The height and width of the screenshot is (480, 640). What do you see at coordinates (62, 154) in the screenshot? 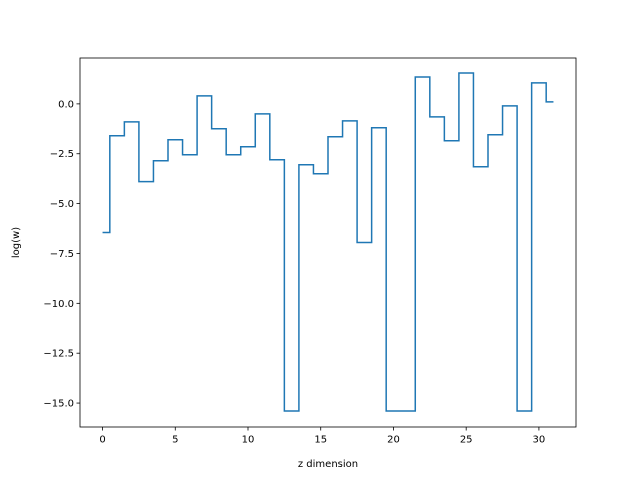
I see `y-tick-label: −2.5` at bounding box center [62, 154].